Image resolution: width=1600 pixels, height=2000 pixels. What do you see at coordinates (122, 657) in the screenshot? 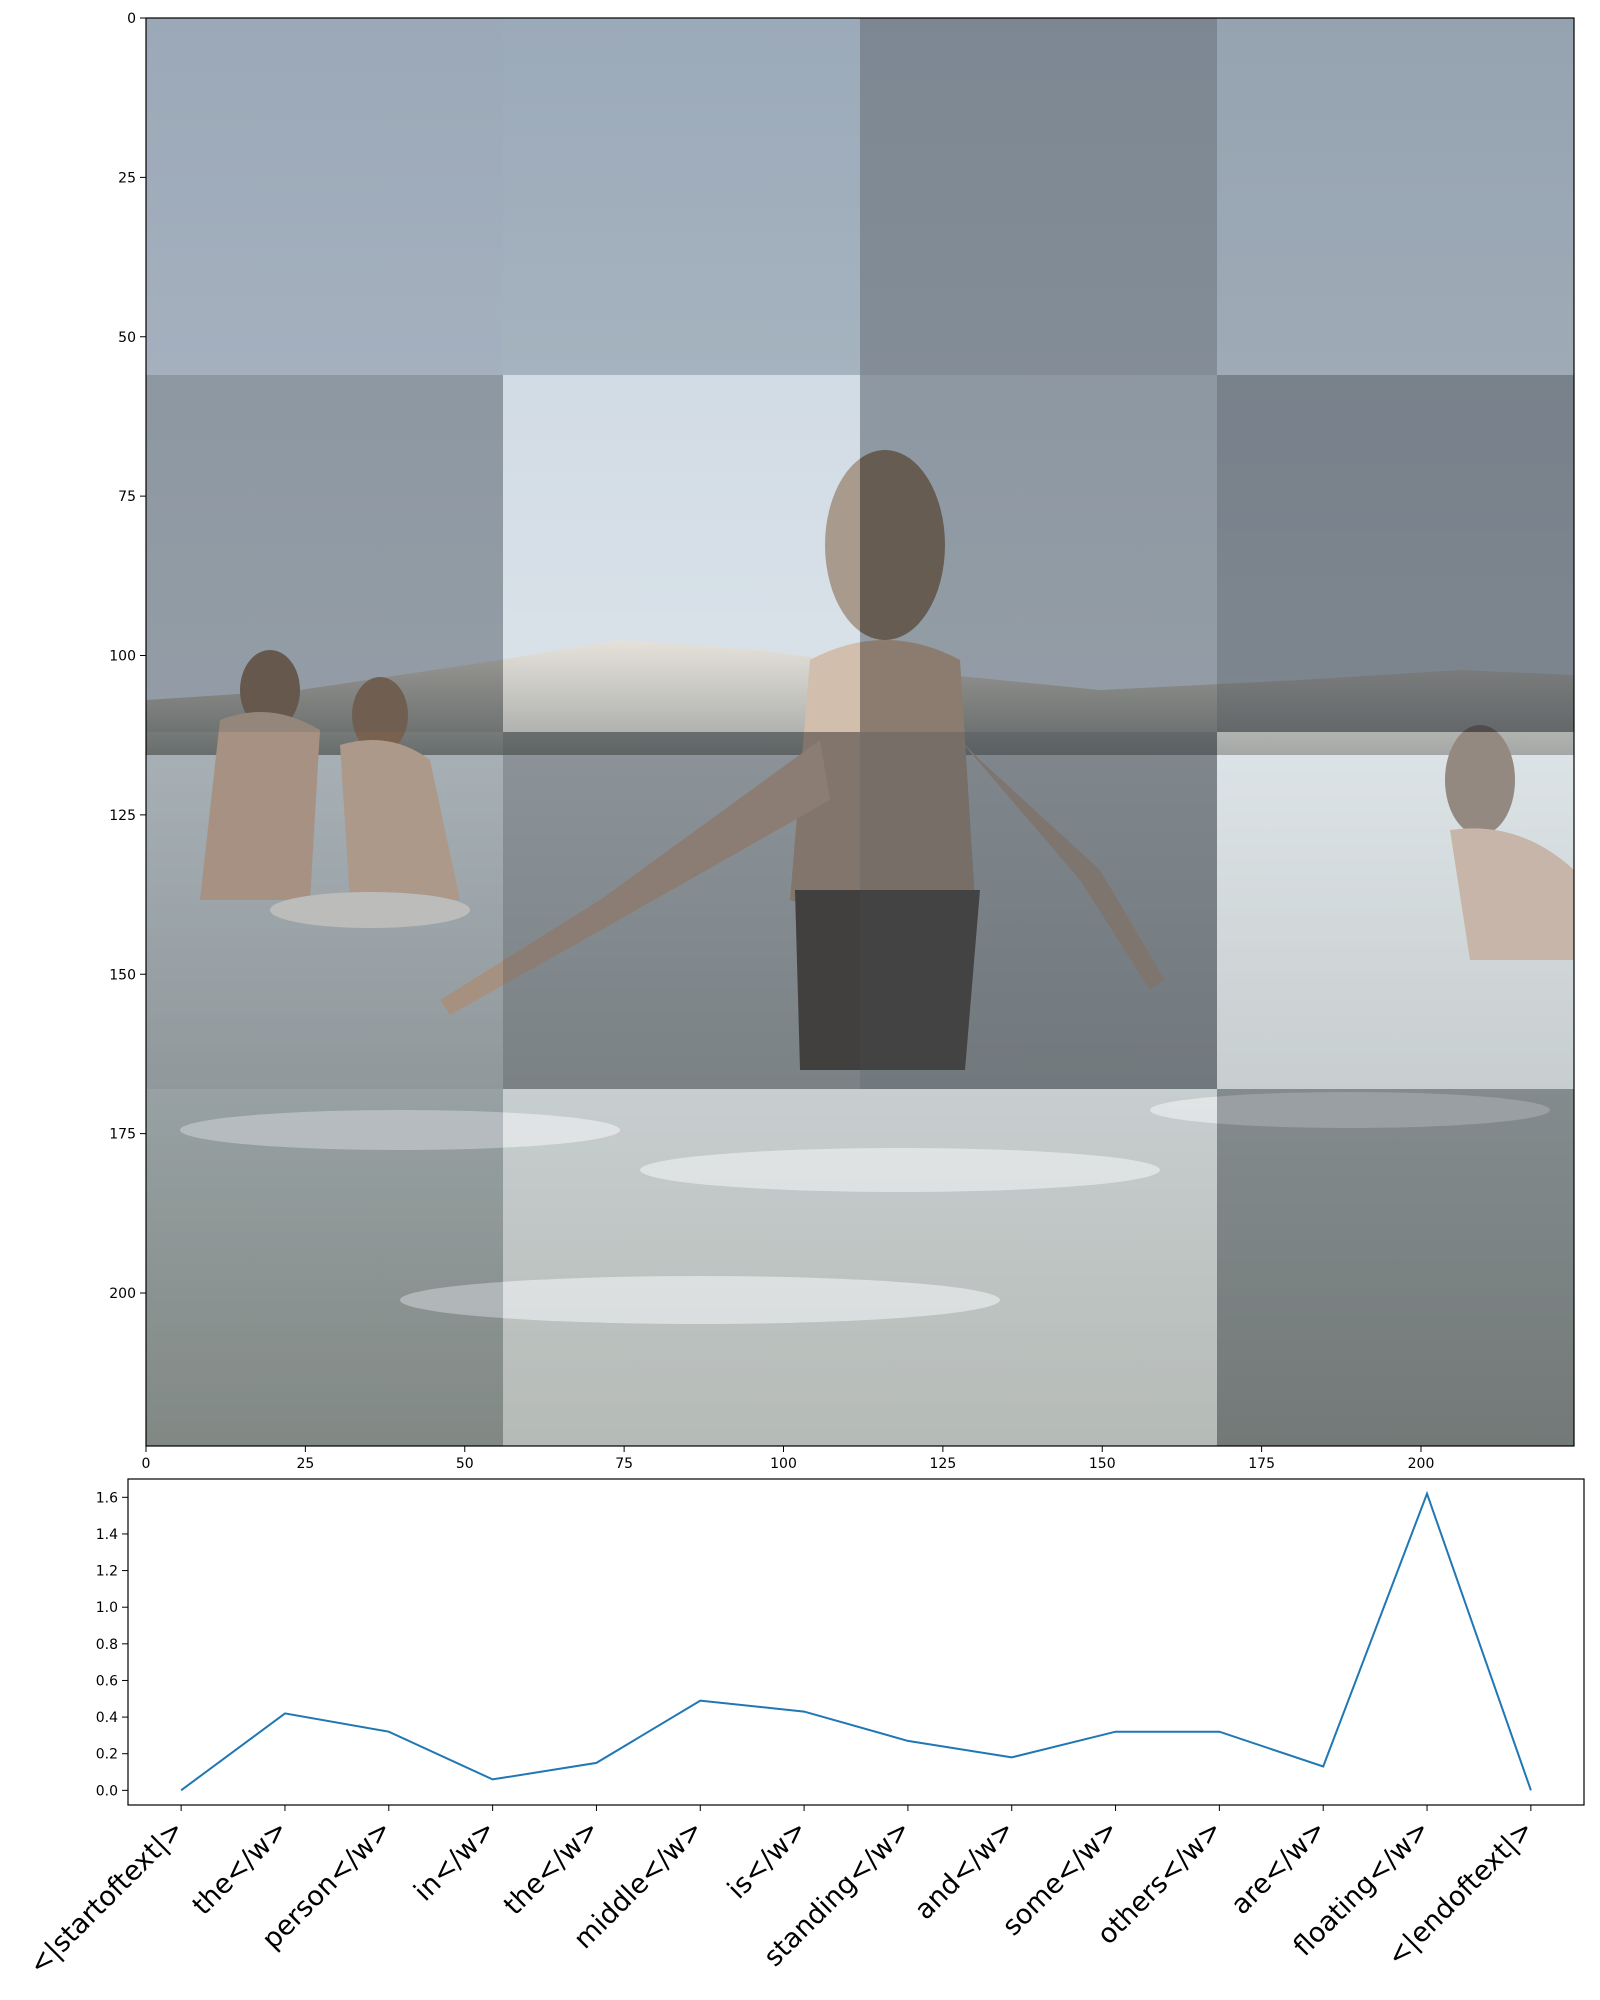
I see `y-tick-label: 100` at bounding box center [122, 657].